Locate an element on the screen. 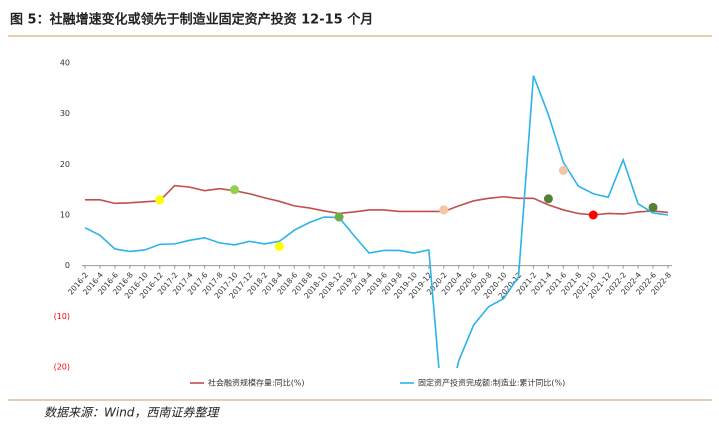 The height and width of the screenshot is (425, 719). y-tick-label: 40 is located at coordinates (65, 63).